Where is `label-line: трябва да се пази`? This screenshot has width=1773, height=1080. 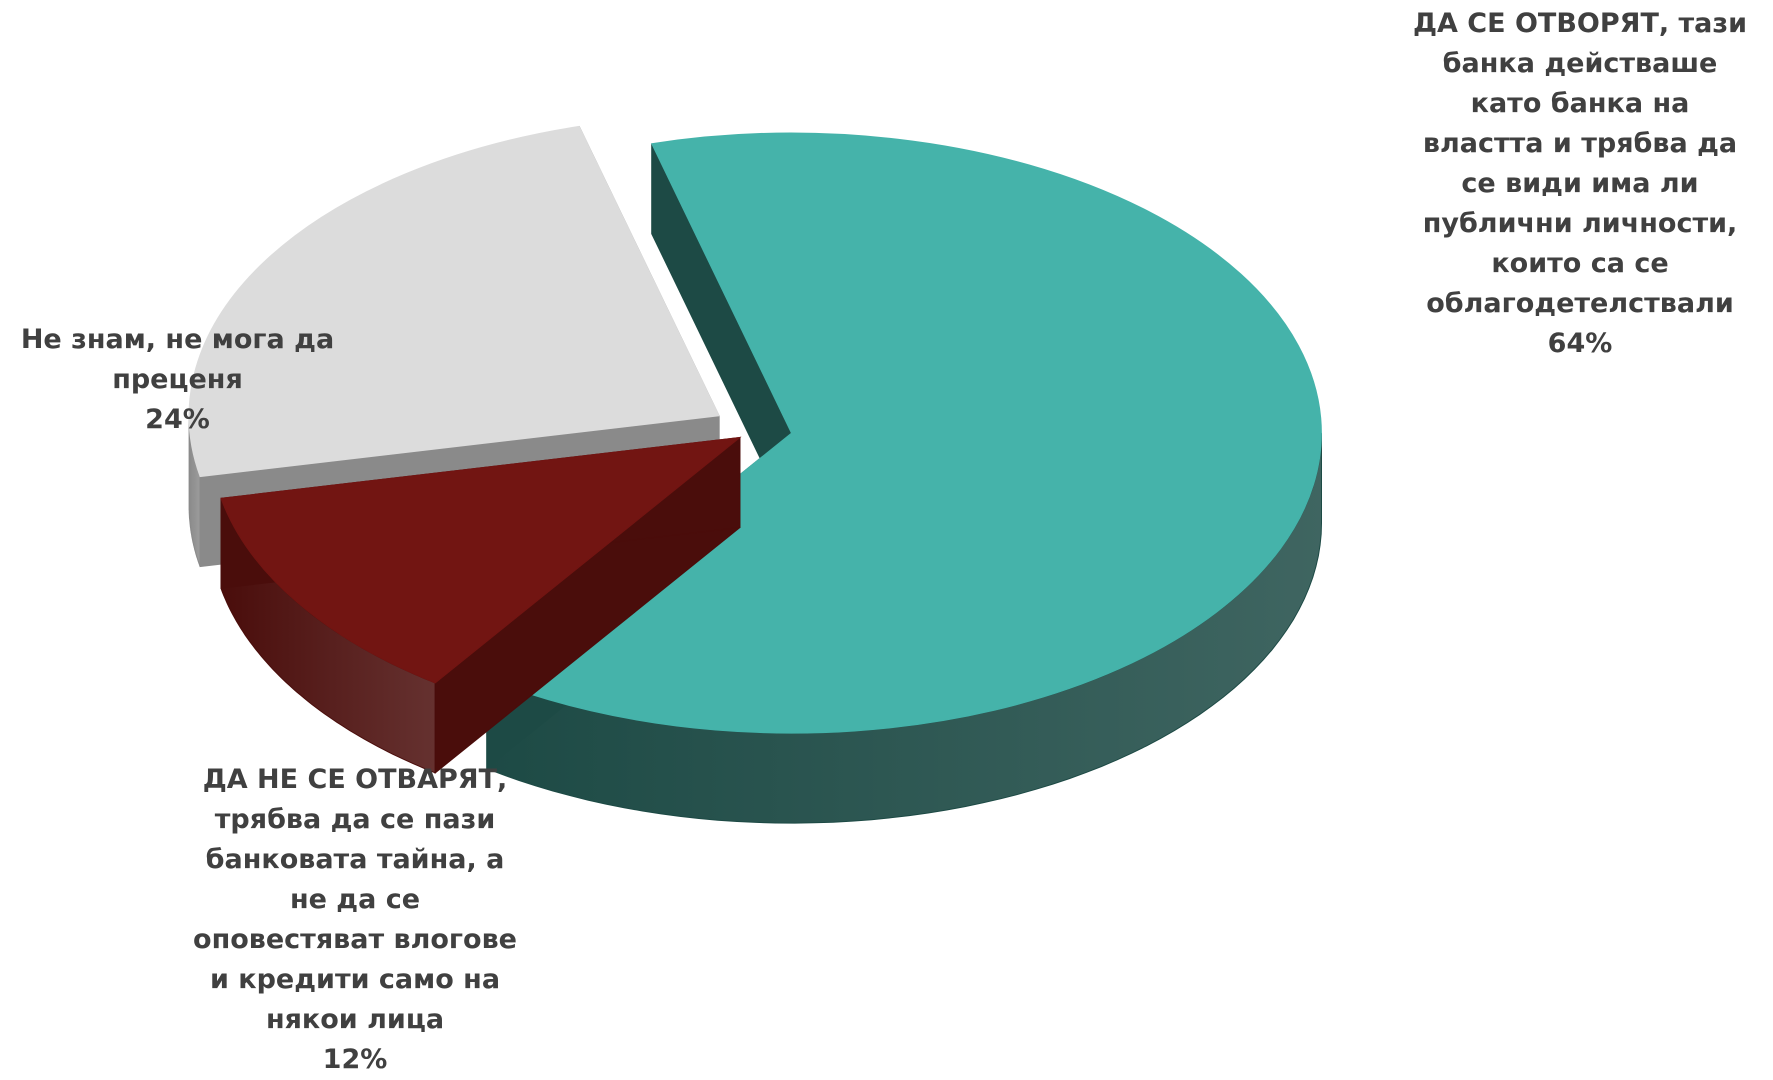 label-line: трябва да се пази is located at coordinates (355, 819).